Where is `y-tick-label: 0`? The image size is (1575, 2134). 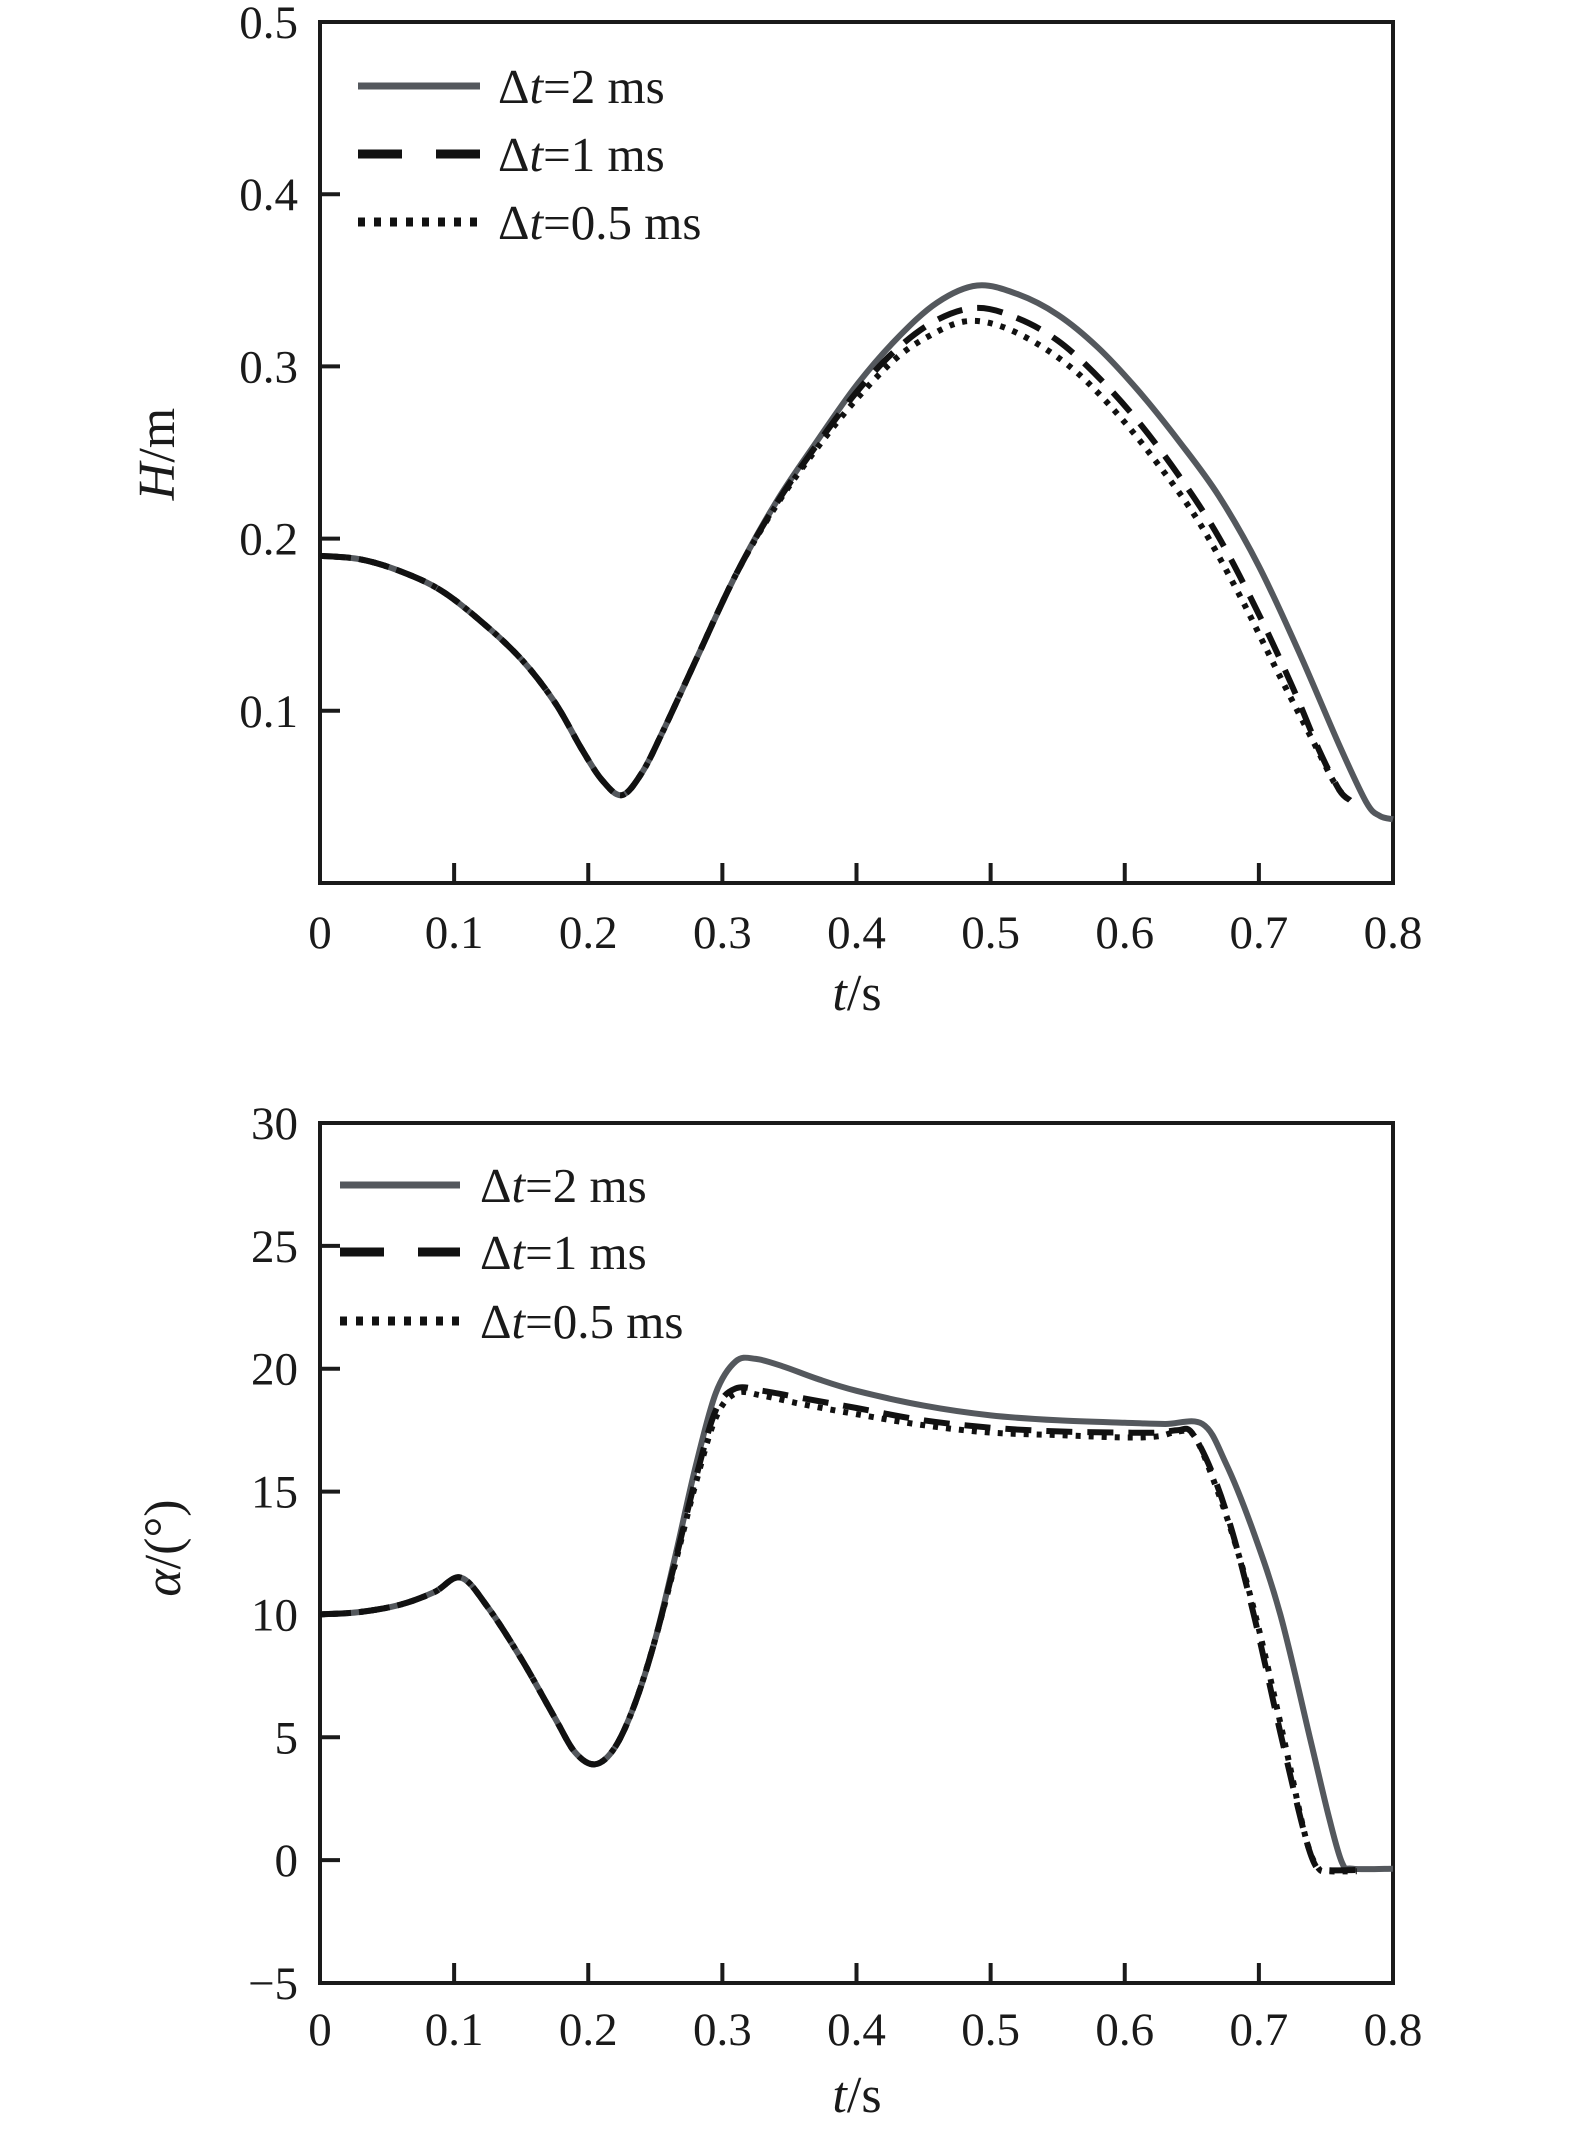
y-tick-label: 0 is located at coordinates (287, 1861).